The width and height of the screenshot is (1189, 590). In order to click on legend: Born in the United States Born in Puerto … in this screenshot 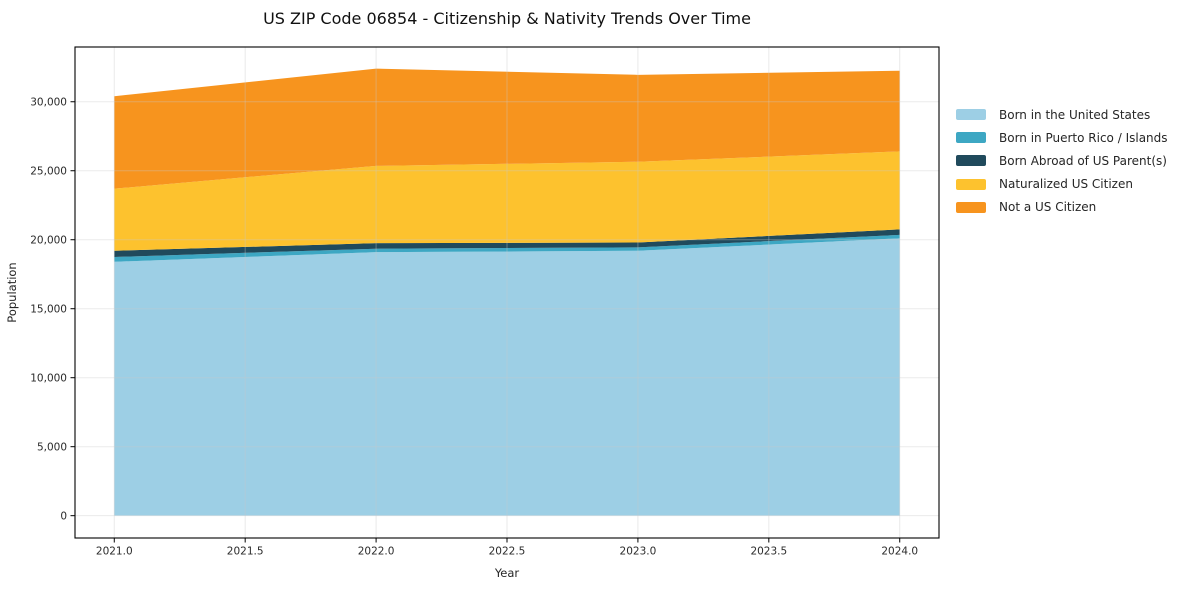, I will do `click(1062, 161)`.